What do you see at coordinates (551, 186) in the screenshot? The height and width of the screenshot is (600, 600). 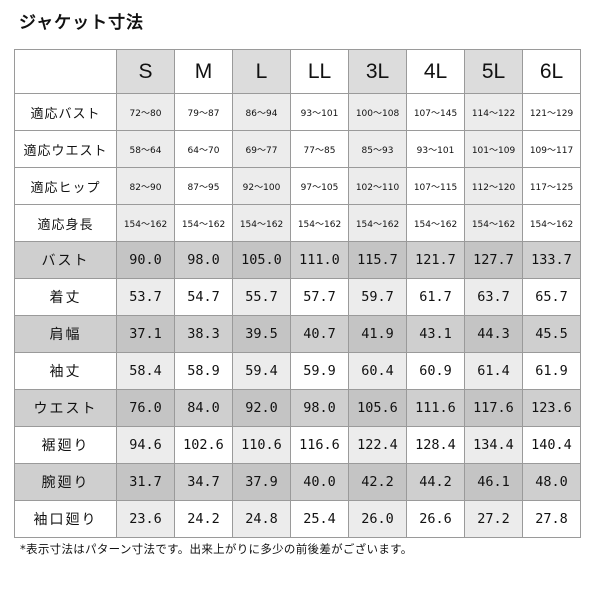 I see `table-cell: 117～125` at bounding box center [551, 186].